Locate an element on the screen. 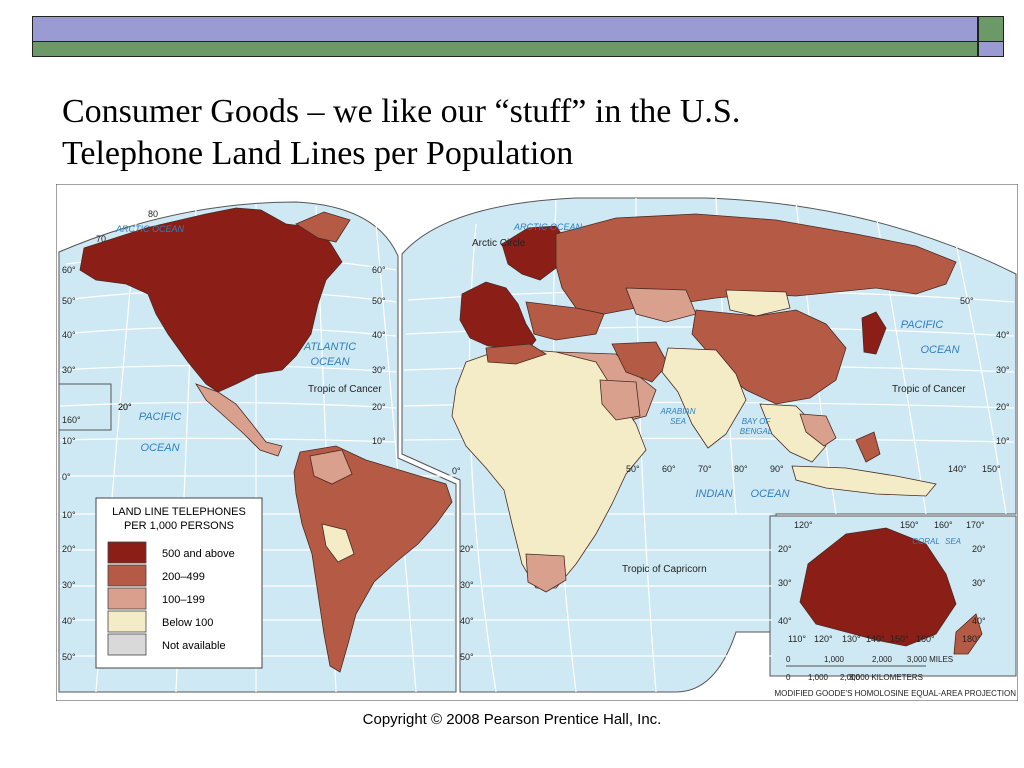 The width and height of the screenshot is (1024, 768). scale-miles-label: 2,000 is located at coordinates (882, 659).